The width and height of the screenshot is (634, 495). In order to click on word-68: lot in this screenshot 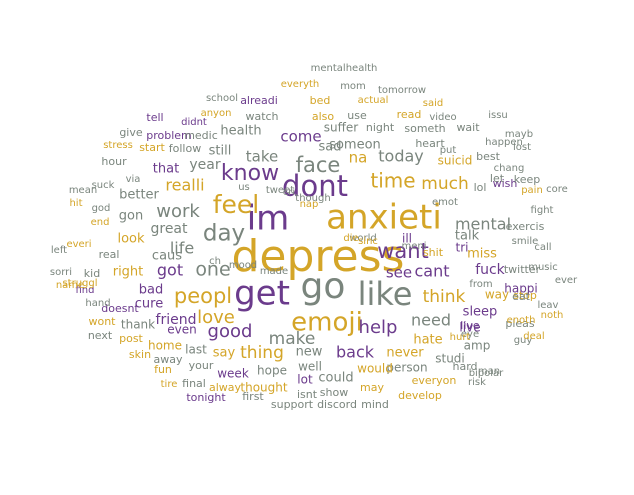, I will do `click(305, 380)`.